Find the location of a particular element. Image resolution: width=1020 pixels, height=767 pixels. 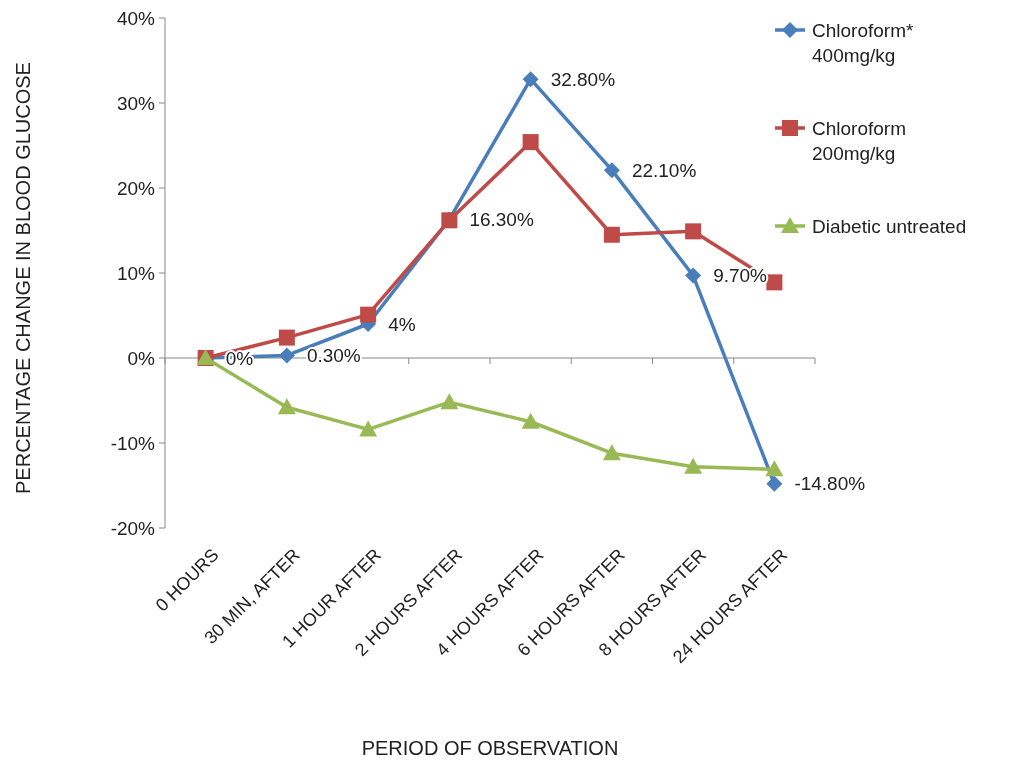

y-tick-label: 20% is located at coordinates (136, 188).